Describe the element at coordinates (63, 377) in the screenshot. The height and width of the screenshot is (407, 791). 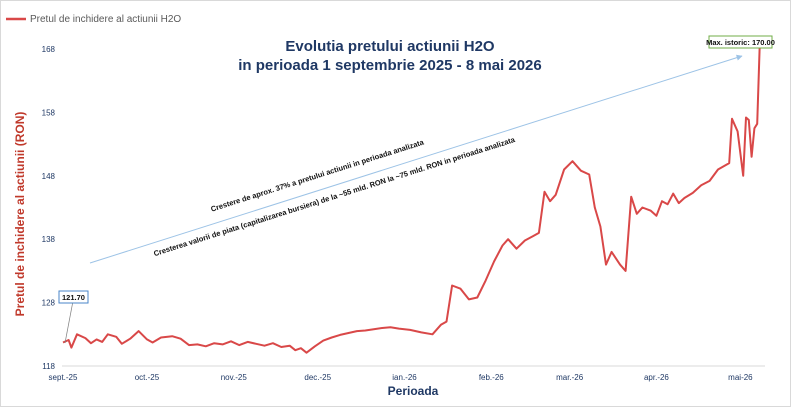
I see `x-tick-label: sept.-25` at that location.